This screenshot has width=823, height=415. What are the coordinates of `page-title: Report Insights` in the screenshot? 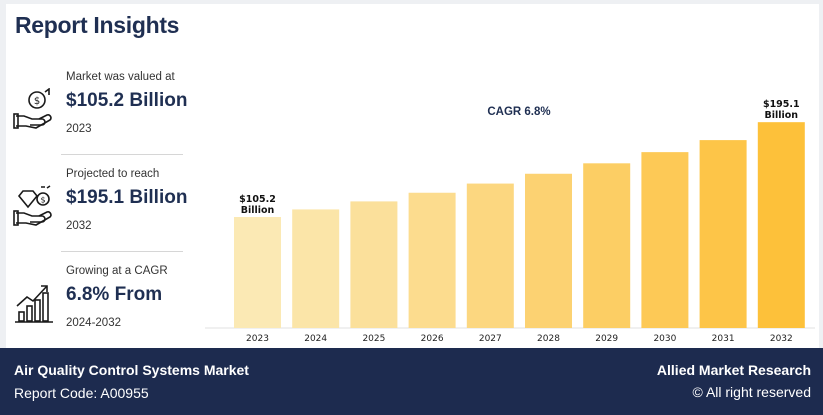 It's located at (97, 25).